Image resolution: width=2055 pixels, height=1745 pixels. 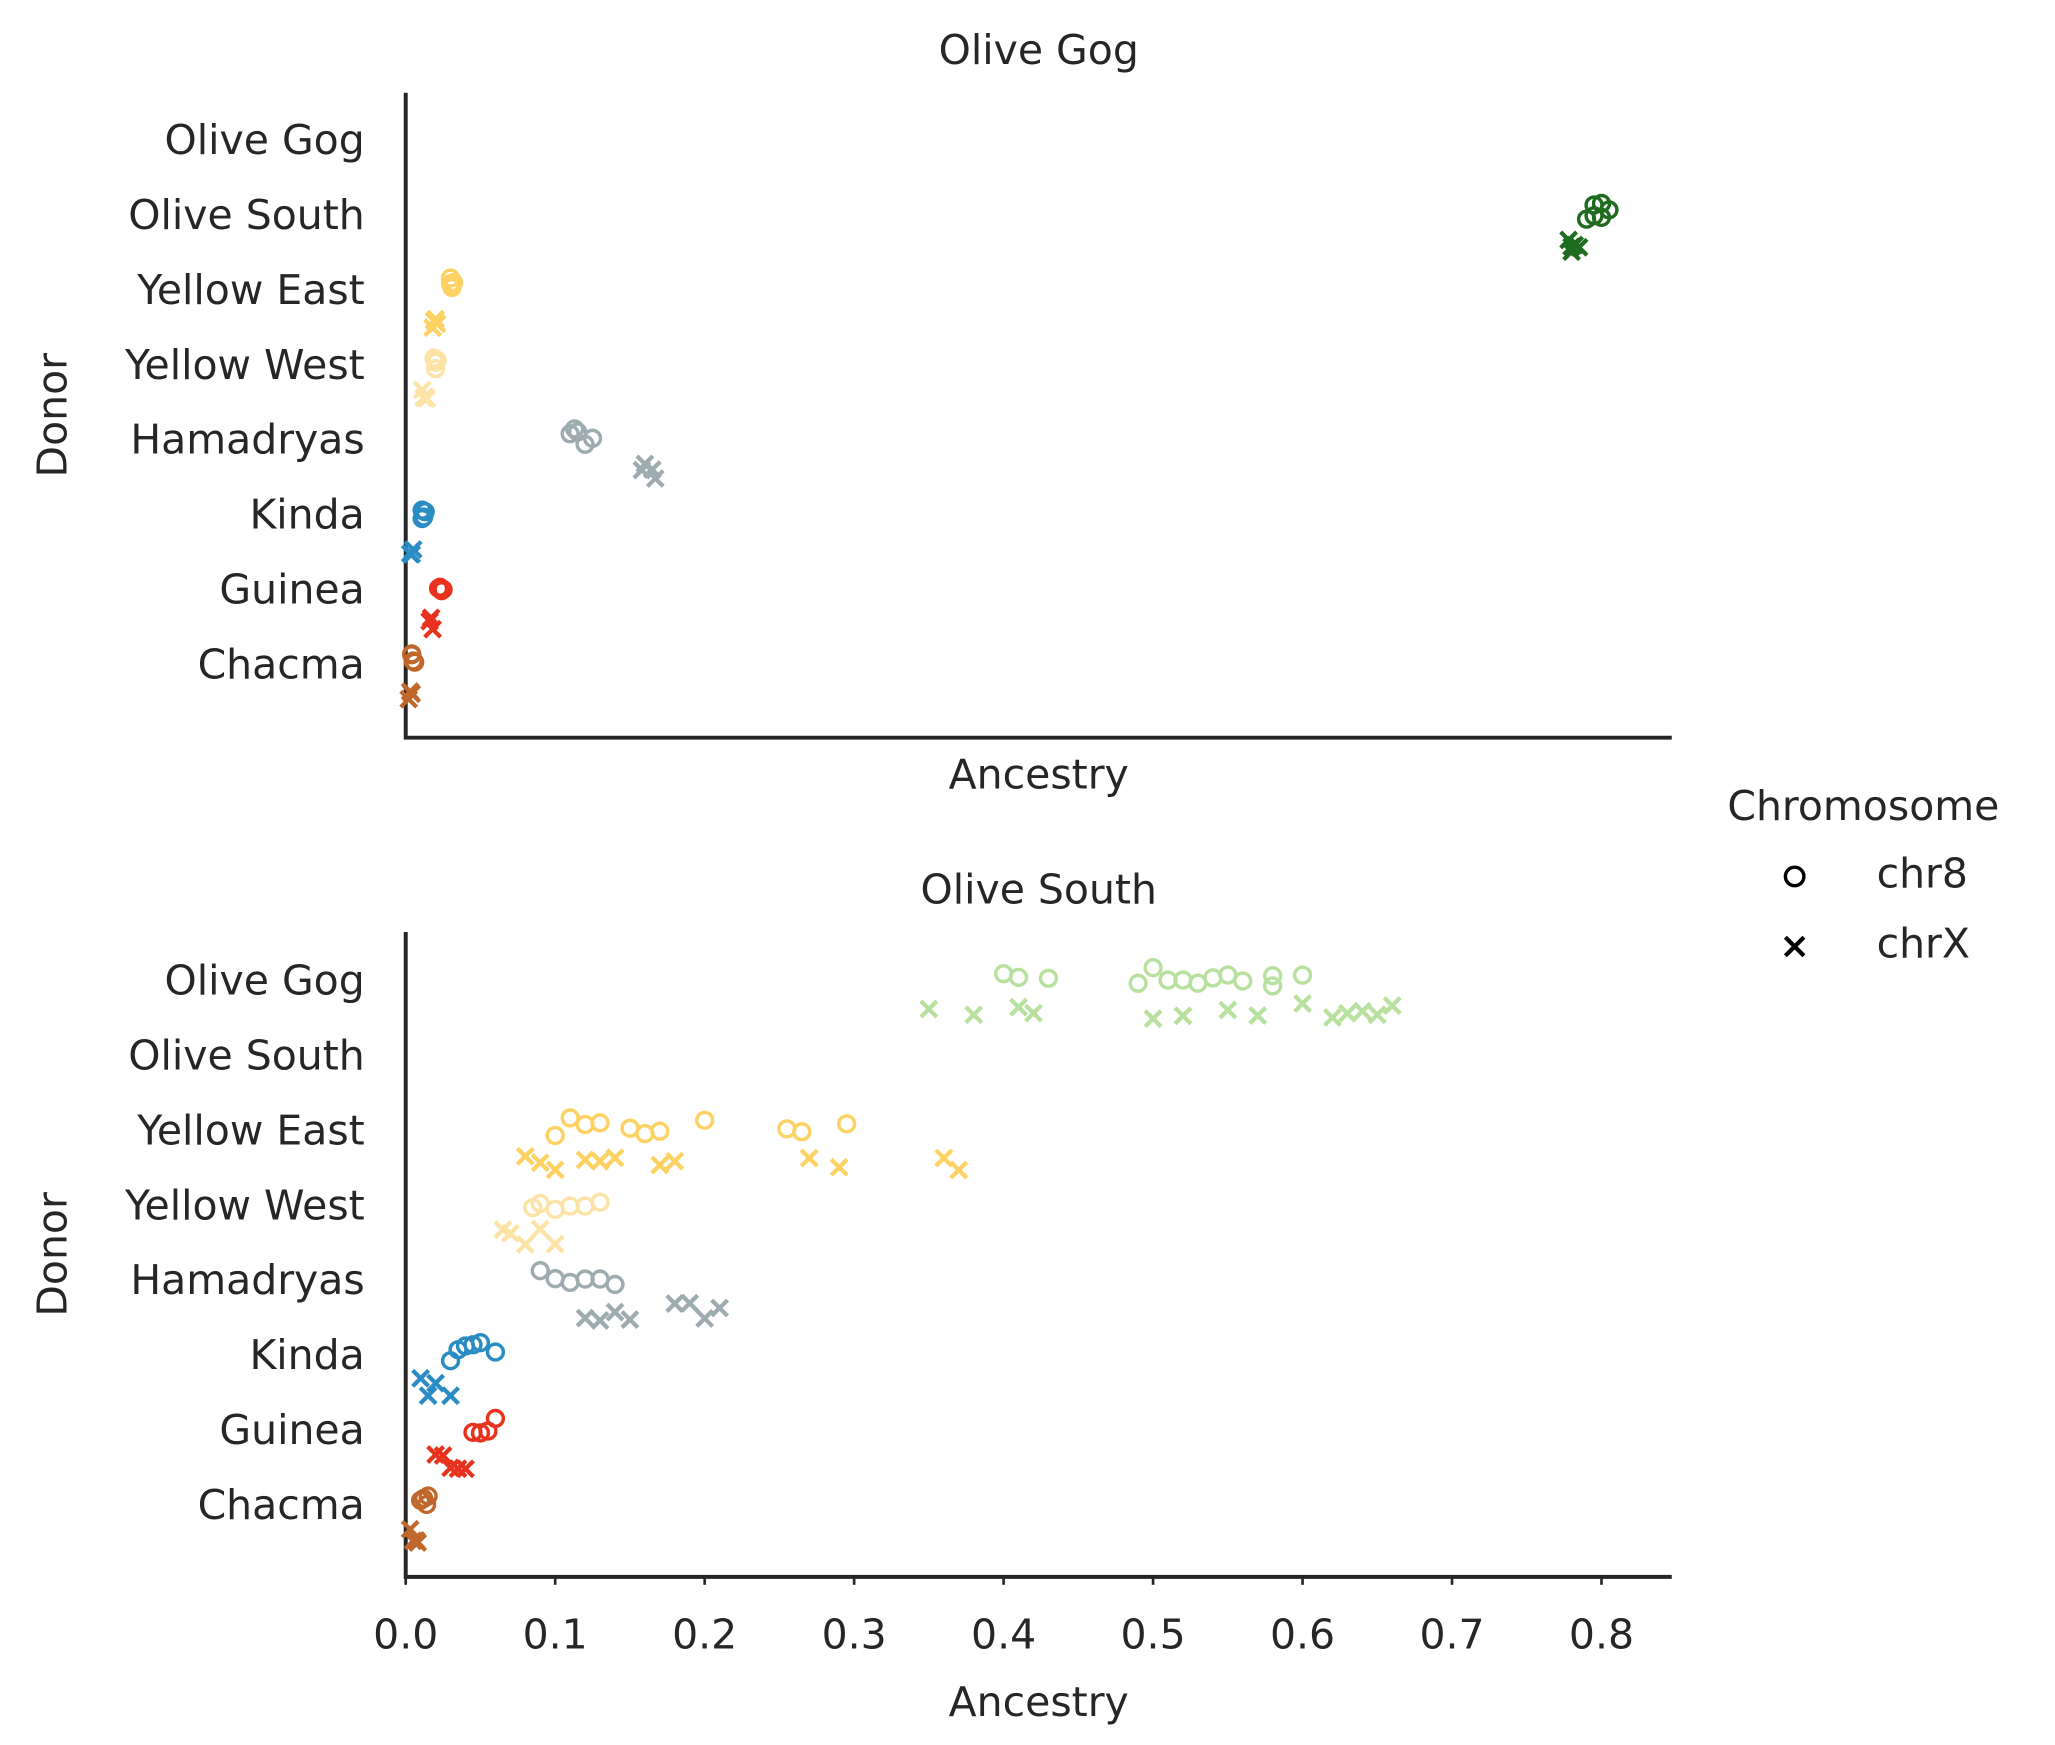 What do you see at coordinates (1794, 946) in the screenshot?
I see `legend-marker` at bounding box center [1794, 946].